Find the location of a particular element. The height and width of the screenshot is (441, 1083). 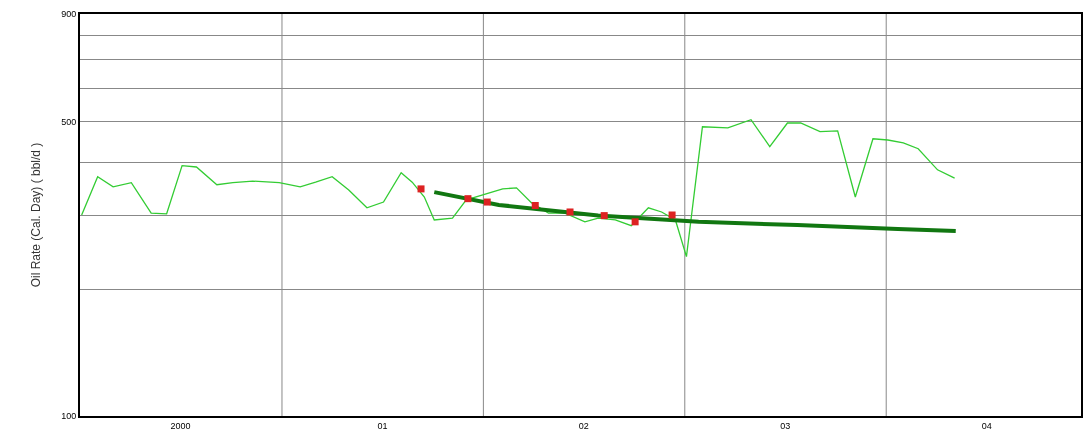

y-tick-label: 900 is located at coordinates (69, 14).